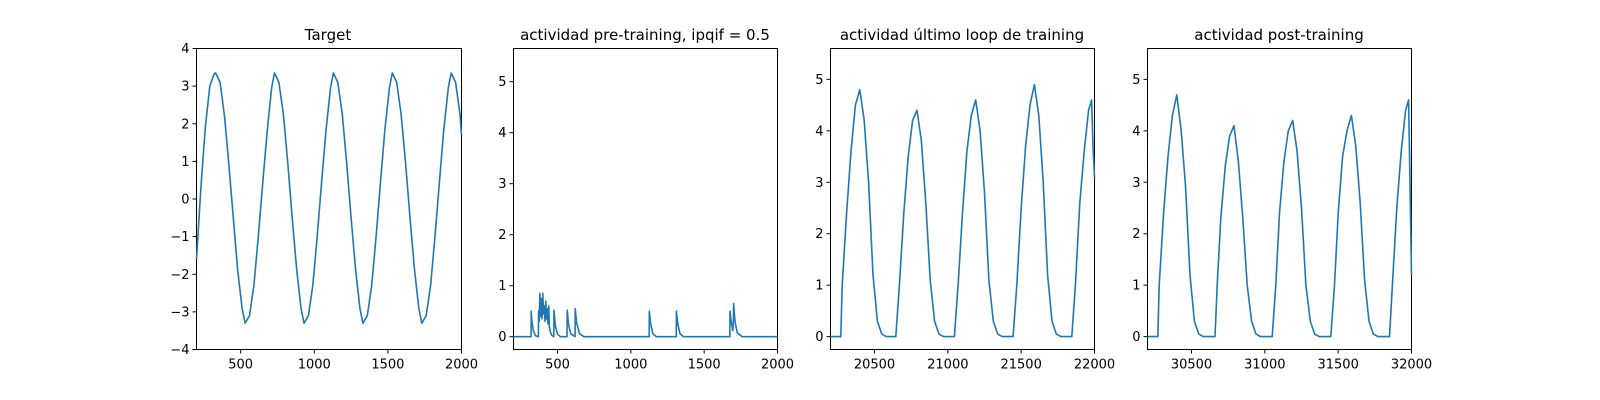  Describe the element at coordinates (328, 35) in the screenshot. I see `chart-title: Target` at that location.